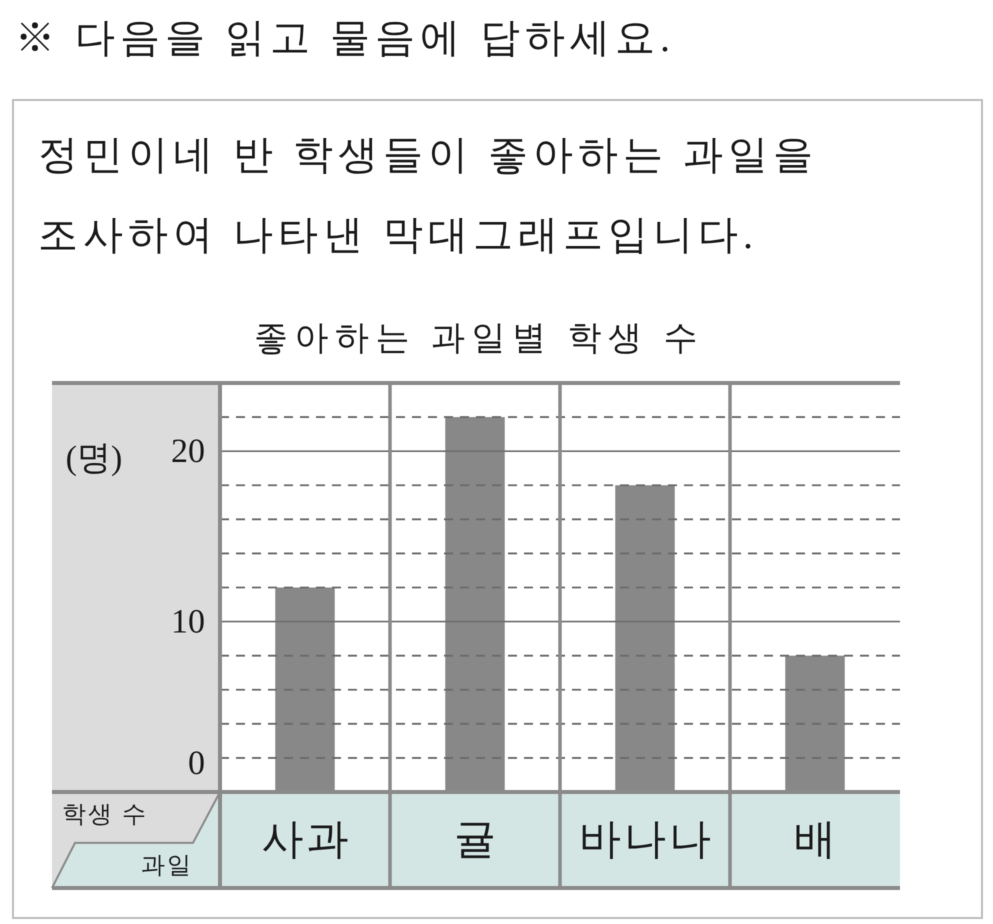 The width and height of the screenshot is (993, 924). Describe the element at coordinates (105, 815) in the screenshot. I see `ylabel: 학생 수` at that location.